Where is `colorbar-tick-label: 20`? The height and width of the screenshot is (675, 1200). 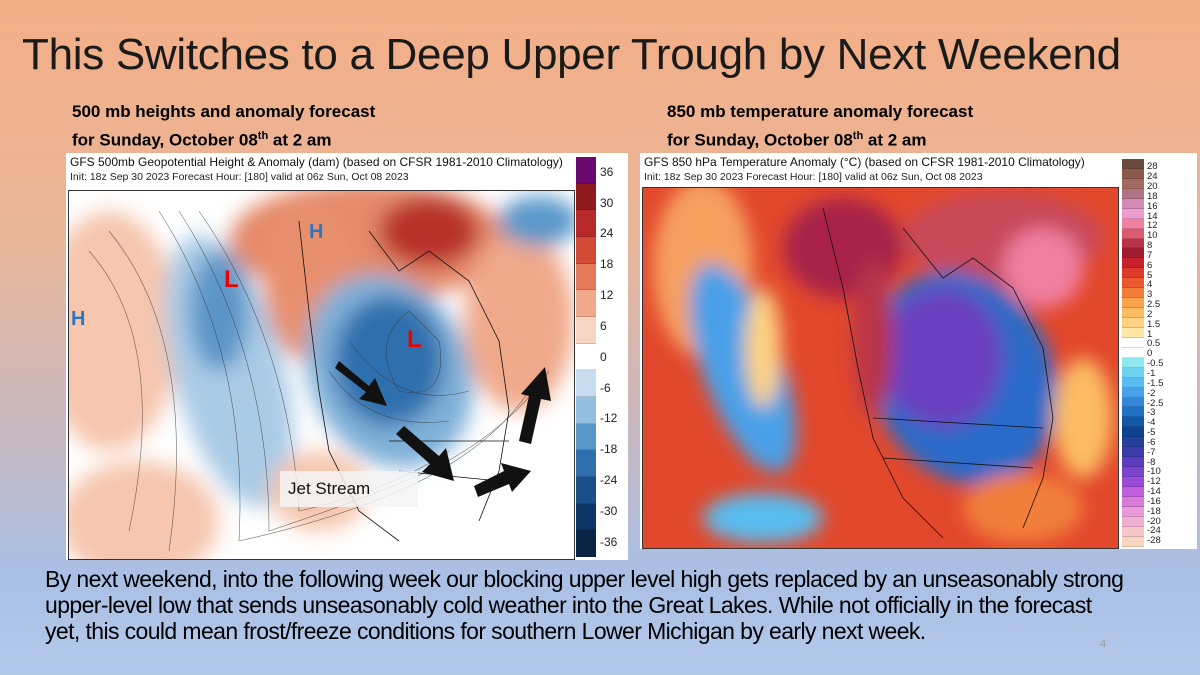 colorbar-tick-label: 20 is located at coordinates (1152, 186).